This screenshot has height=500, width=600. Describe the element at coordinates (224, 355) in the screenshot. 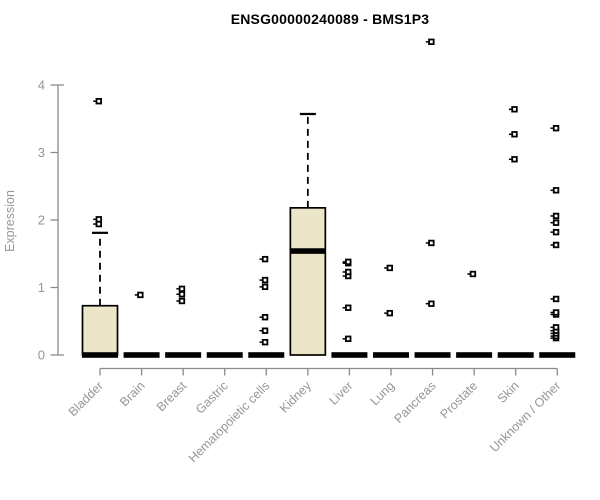

I see `median-bar-gastric` at that location.